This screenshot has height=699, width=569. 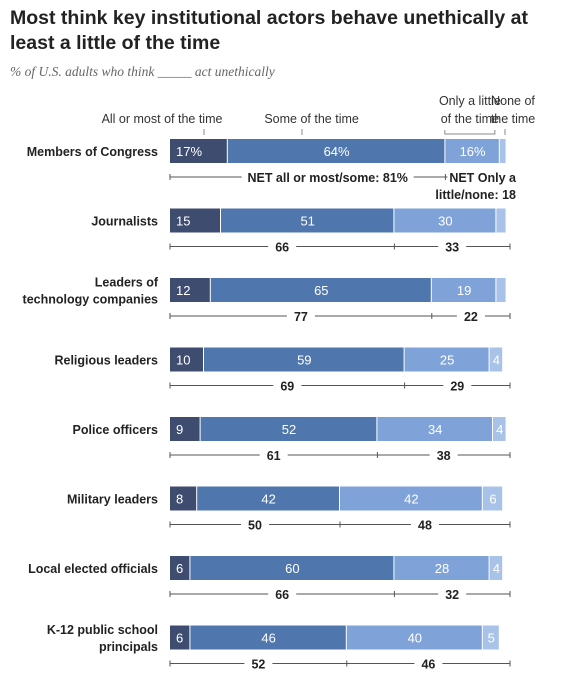 I want to click on net-label: NET all or most/some: 81%, so click(x=327, y=178).